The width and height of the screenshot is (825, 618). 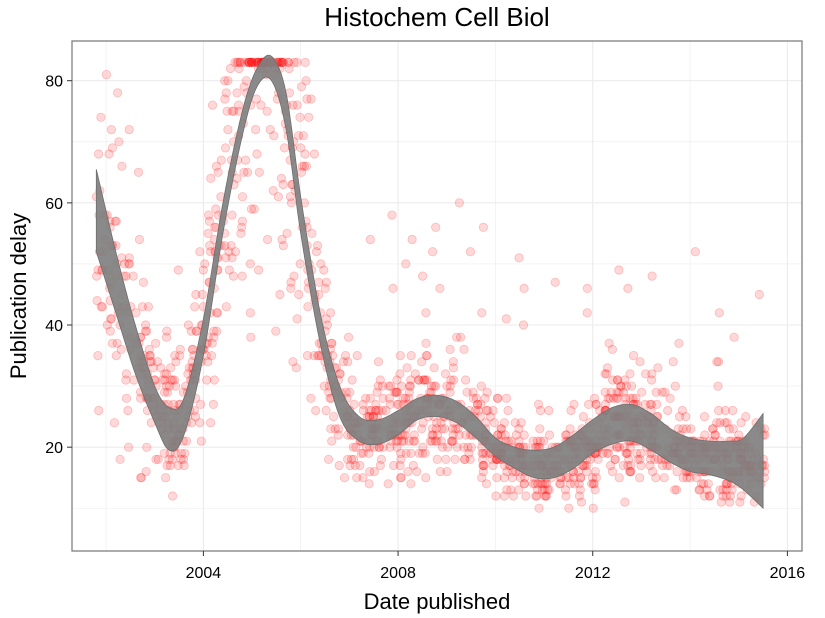 What do you see at coordinates (495, 566) in the screenshot?
I see `x-axis: 2004 2008 2012 2016` at bounding box center [495, 566].